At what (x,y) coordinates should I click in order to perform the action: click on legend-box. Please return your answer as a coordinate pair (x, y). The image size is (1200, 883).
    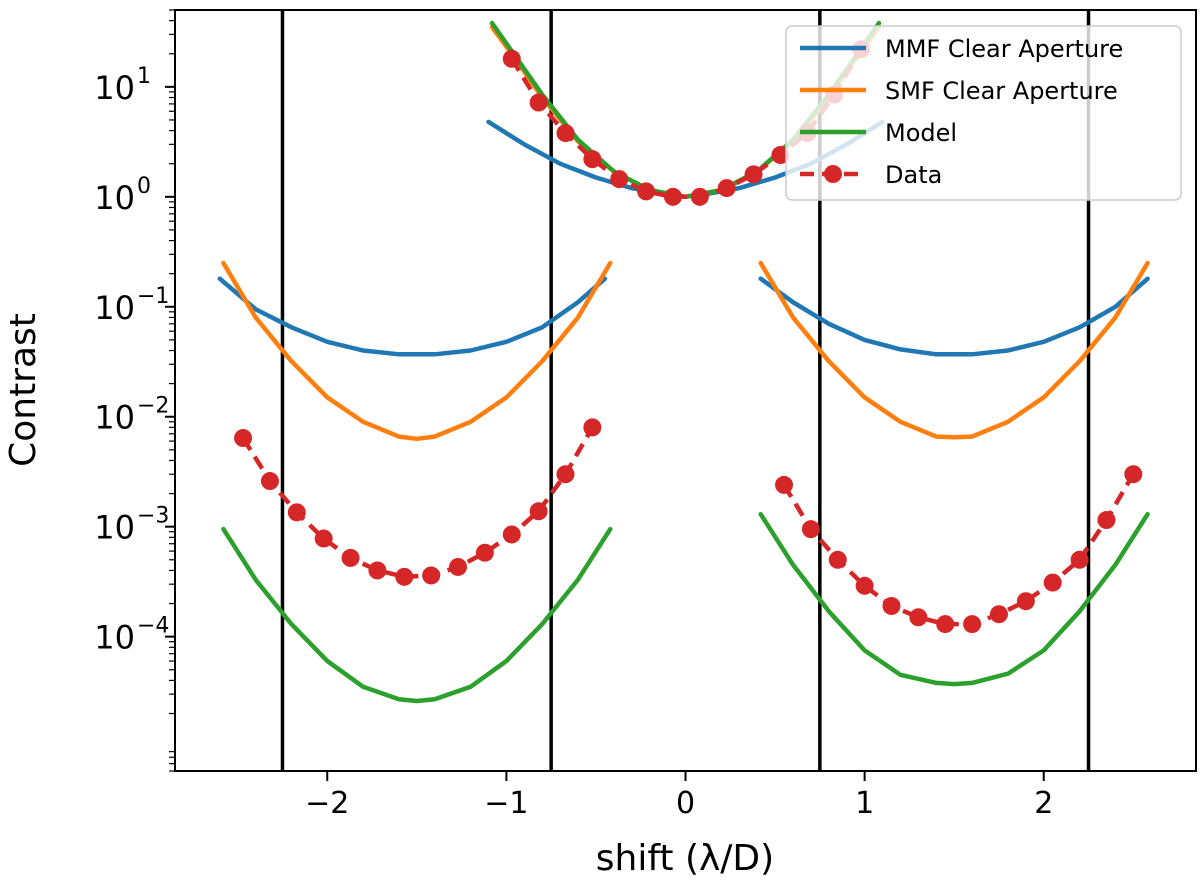
    Looking at the image, I should click on (983, 113).